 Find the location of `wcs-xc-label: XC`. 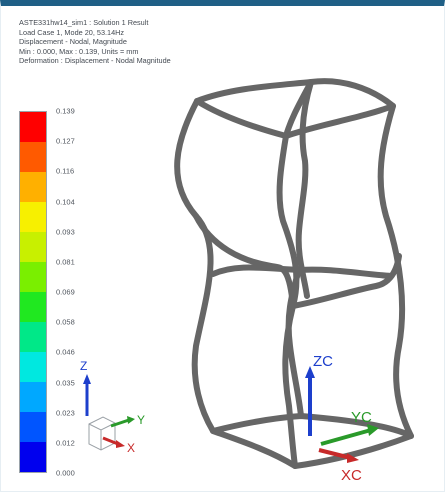

wcs-xc-label: XC is located at coordinates (351, 475).